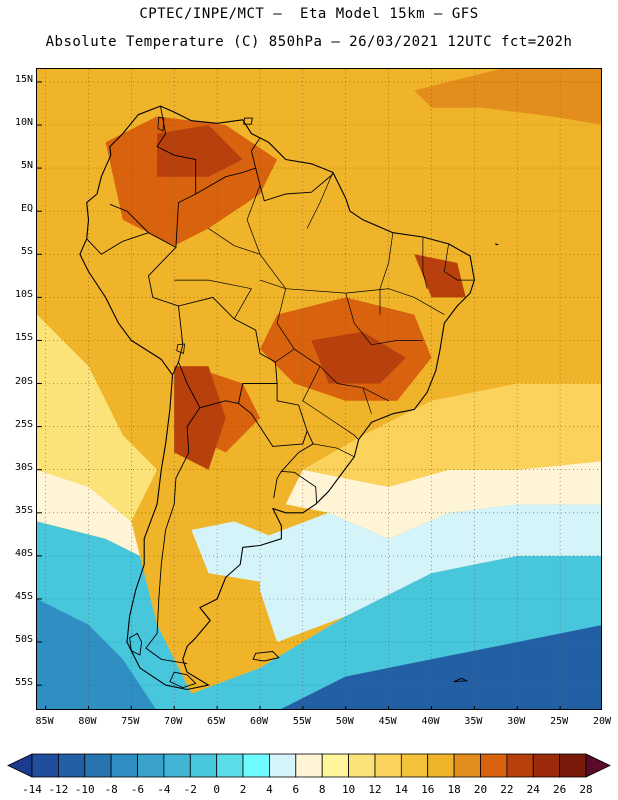 This screenshot has height=800, width=618. I want to click on title-model: CPTEC/INPE/MCT – Eta Model 15km – GFS, so click(309, 14).